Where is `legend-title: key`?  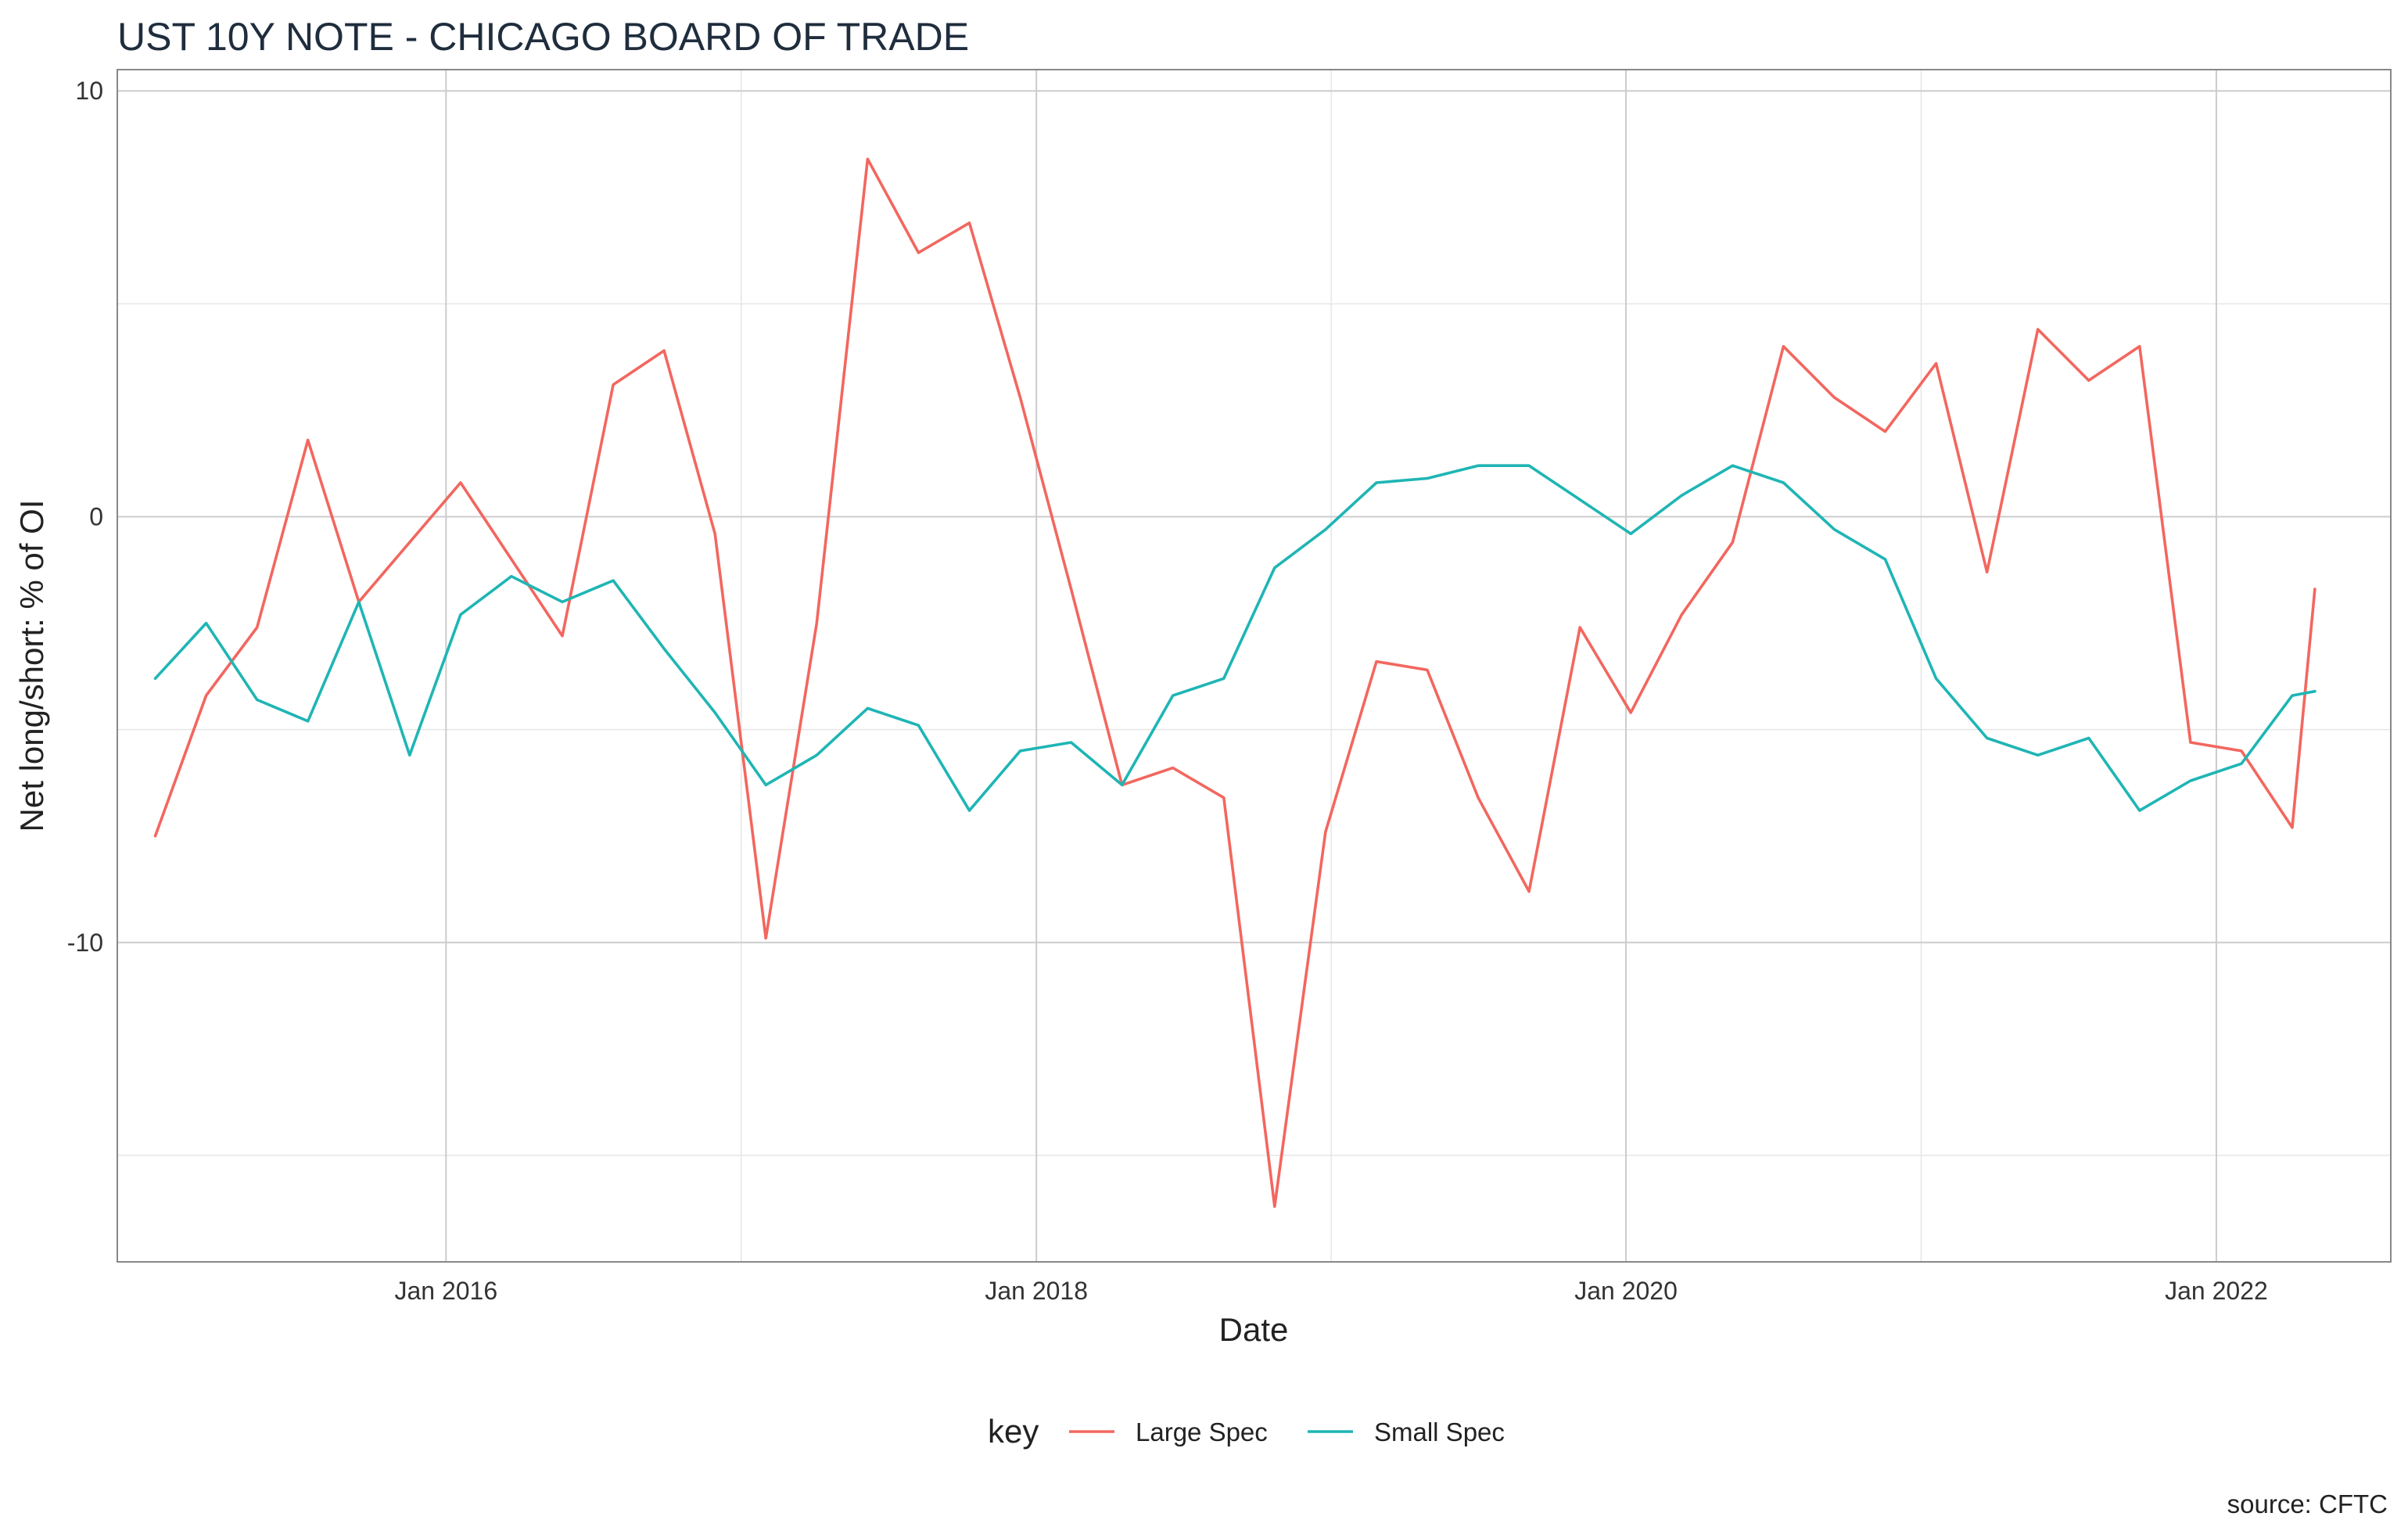
legend-title: key is located at coordinates (1014, 1431).